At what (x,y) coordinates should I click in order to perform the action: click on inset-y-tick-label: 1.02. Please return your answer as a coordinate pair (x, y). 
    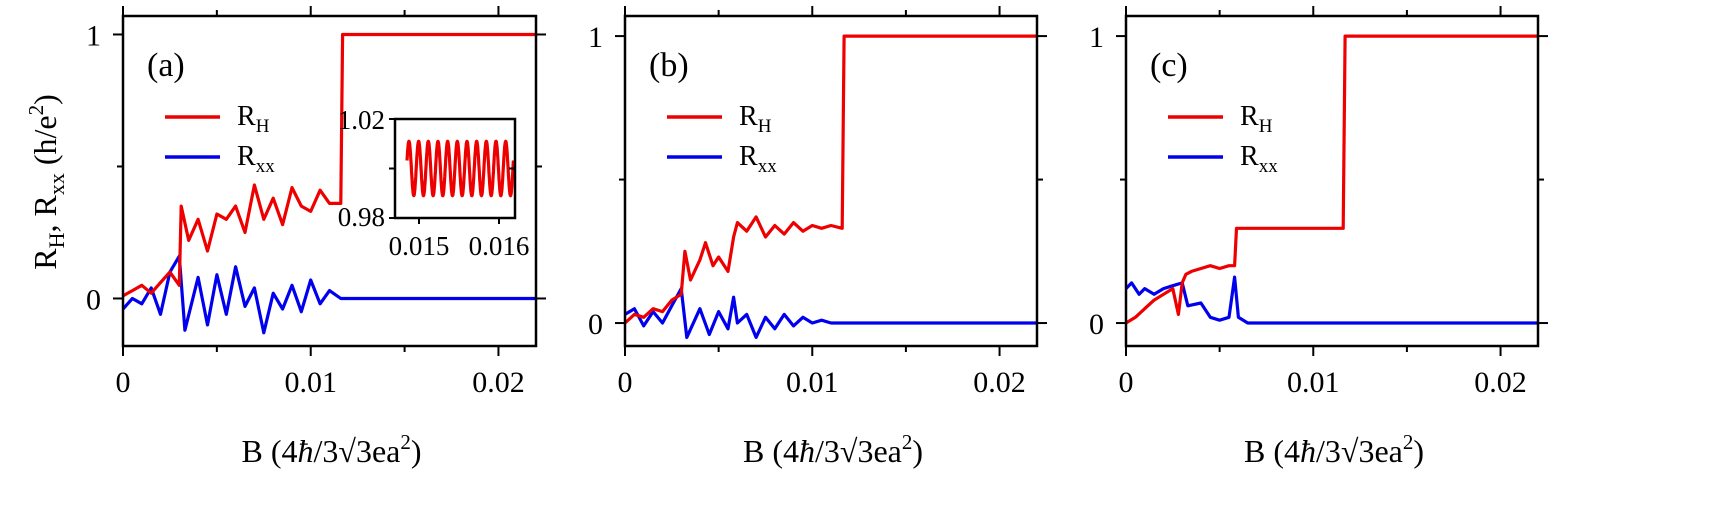
    Looking at the image, I should click on (361, 120).